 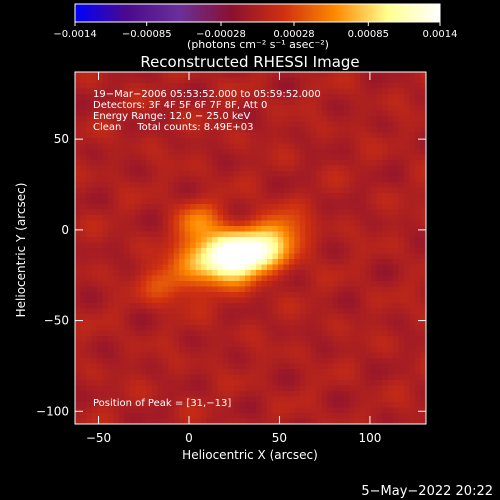 I want to click on colorbar-tick-label: 0.0014, so click(x=440, y=34).